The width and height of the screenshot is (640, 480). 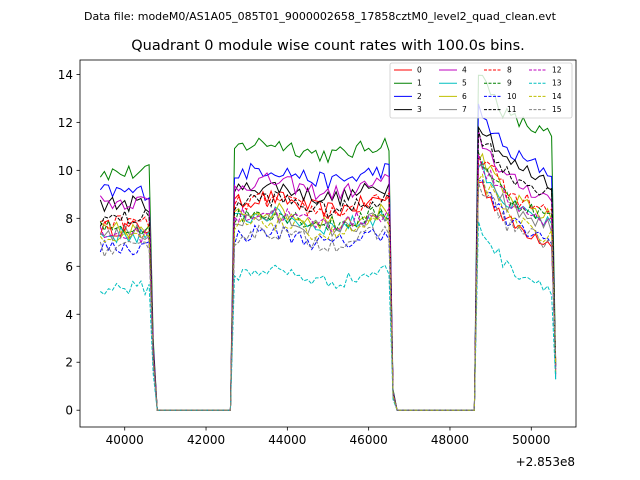 I want to click on legend-label-15: 15, so click(x=557, y=109).